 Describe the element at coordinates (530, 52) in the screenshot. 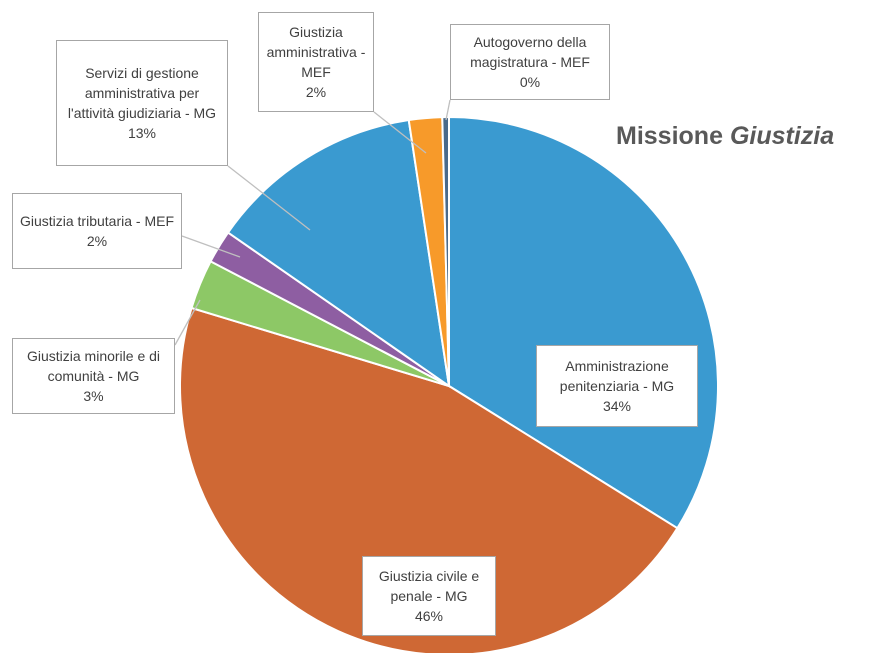

I see `label-name: Autogoverno della magistratura - MEF` at that location.